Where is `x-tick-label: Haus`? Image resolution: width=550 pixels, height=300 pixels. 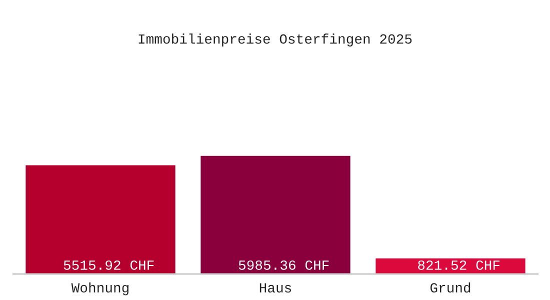 x-tick-label: Haus is located at coordinates (276, 288).